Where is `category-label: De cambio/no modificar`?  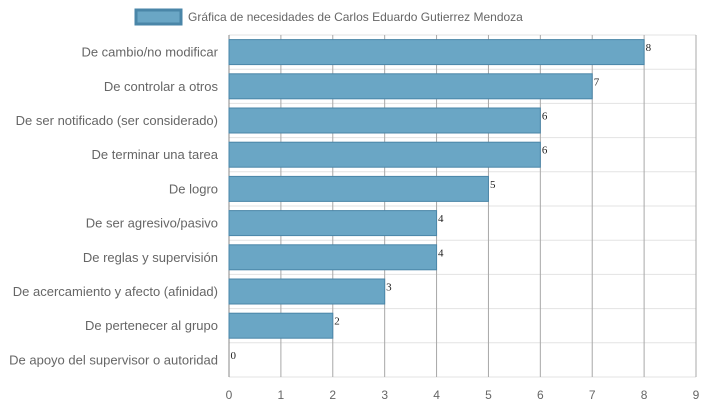
category-label: De cambio/no modificar is located at coordinates (149, 52).